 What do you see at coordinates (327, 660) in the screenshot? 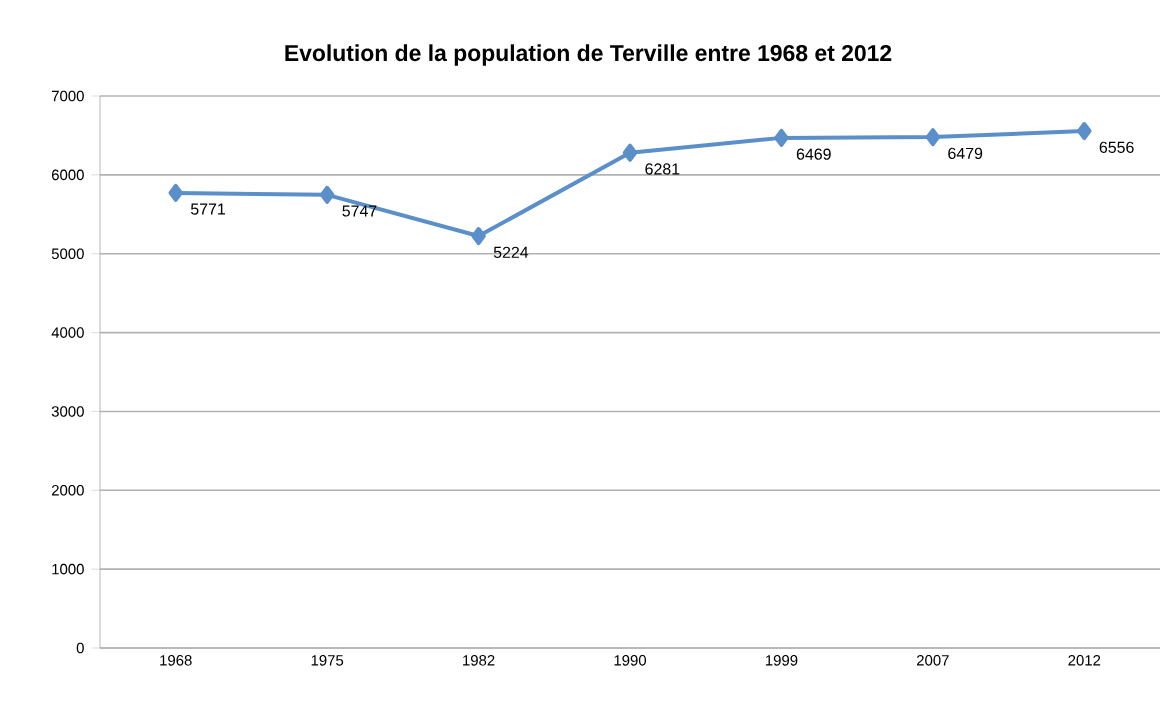
I see `x-tick-label: 1975` at bounding box center [327, 660].